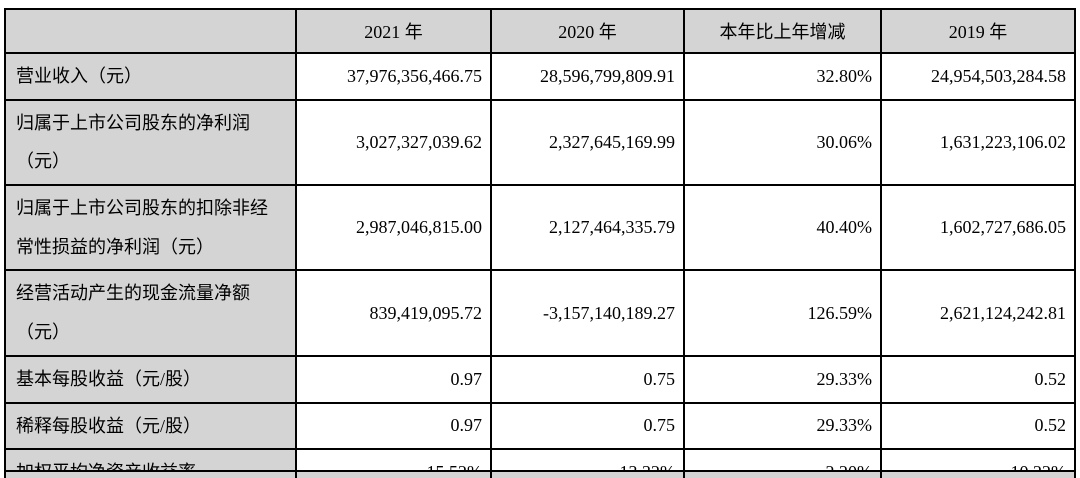  Describe the element at coordinates (782, 31) in the screenshot. I see `header-cell-yoy-change: 本年比上年增减` at that location.